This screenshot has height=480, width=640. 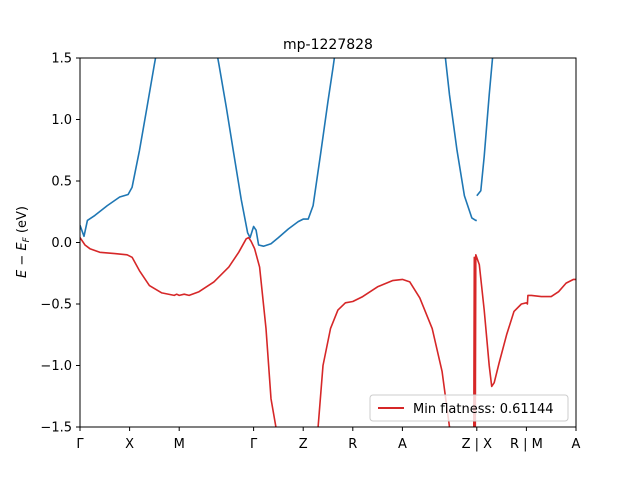 What do you see at coordinates (477, 444) in the screenshot?
I see `x-tick-label: Z | X` at bounding box center [477, 444].